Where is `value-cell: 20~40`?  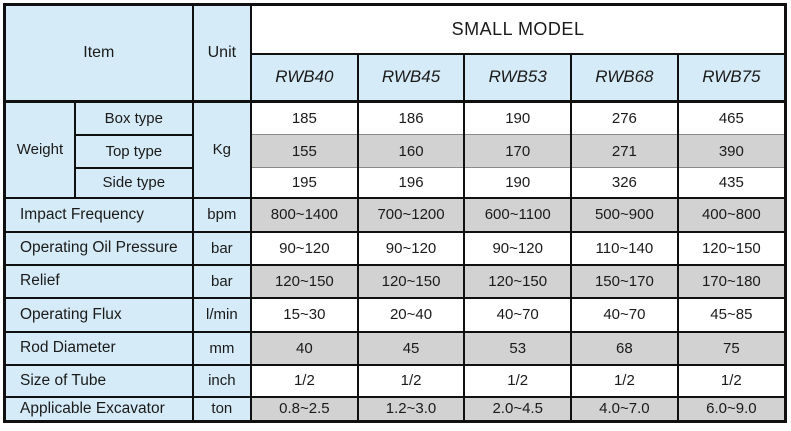
value-cell: 20~40 is located at coordinates (411, 314).